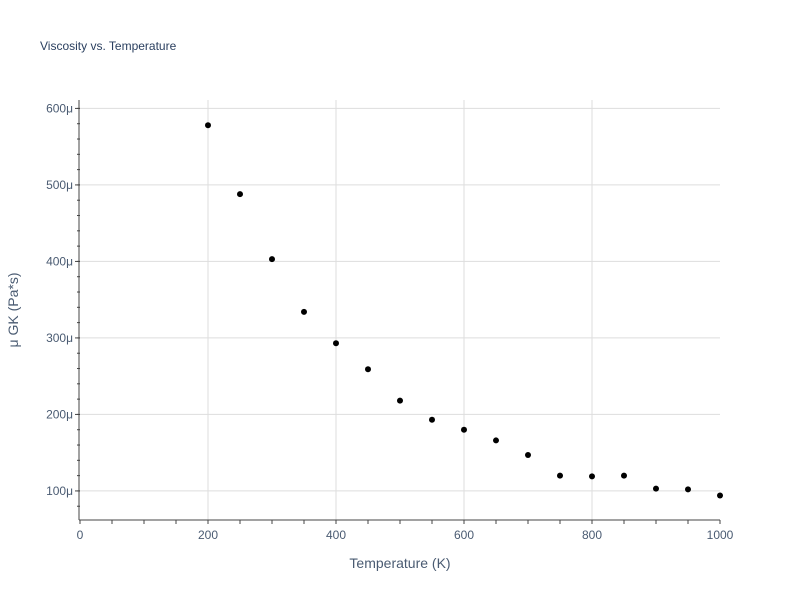 This screenshot has height=600, width=800. What do you see at coordinates (59, 185) in the screenshot?
I see `y-tick-label: 500μ` at bounding box center [59, 185].